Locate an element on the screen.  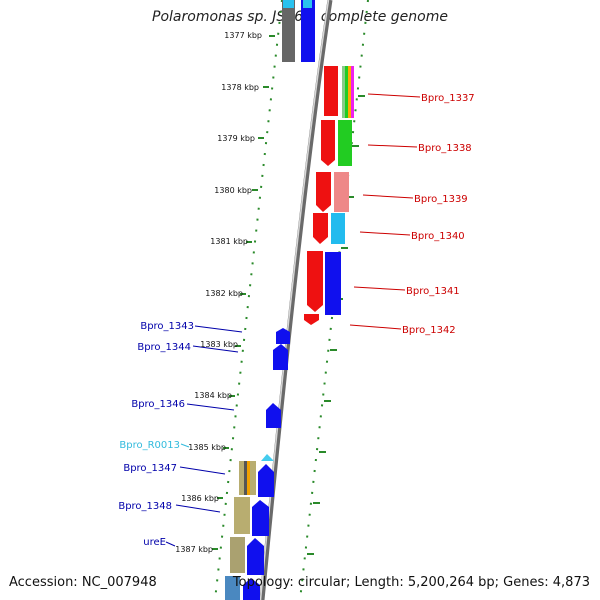
rna-label-line is located at coordinates (185, 445).